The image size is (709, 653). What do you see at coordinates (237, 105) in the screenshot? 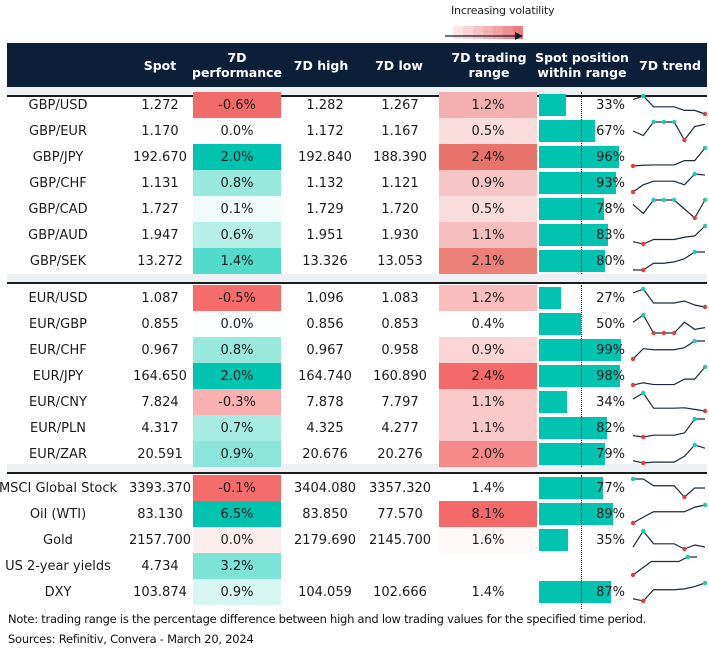
I see `performance-value: -0.6%` at bounding box center [237, 105].